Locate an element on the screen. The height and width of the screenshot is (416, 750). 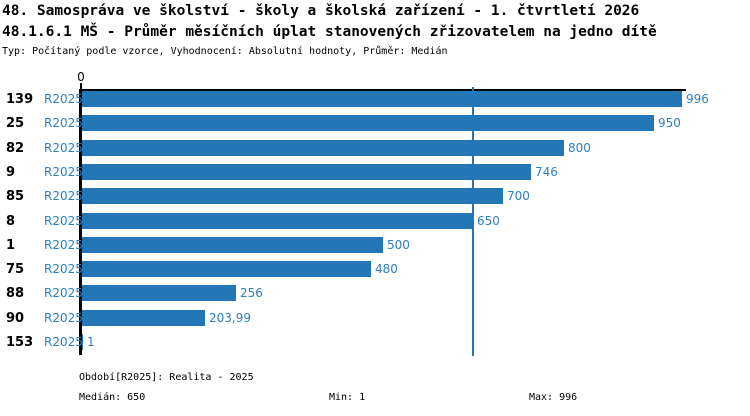
bar-value-label: 996 is located at coordinates (697, 99).